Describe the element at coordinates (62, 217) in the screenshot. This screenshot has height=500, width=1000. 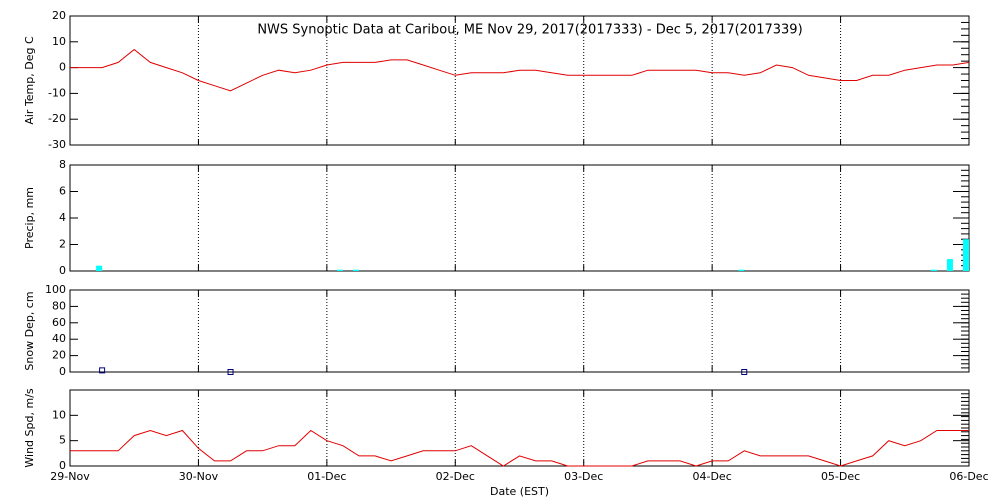
I see `y-tick-label: 4` at that location.